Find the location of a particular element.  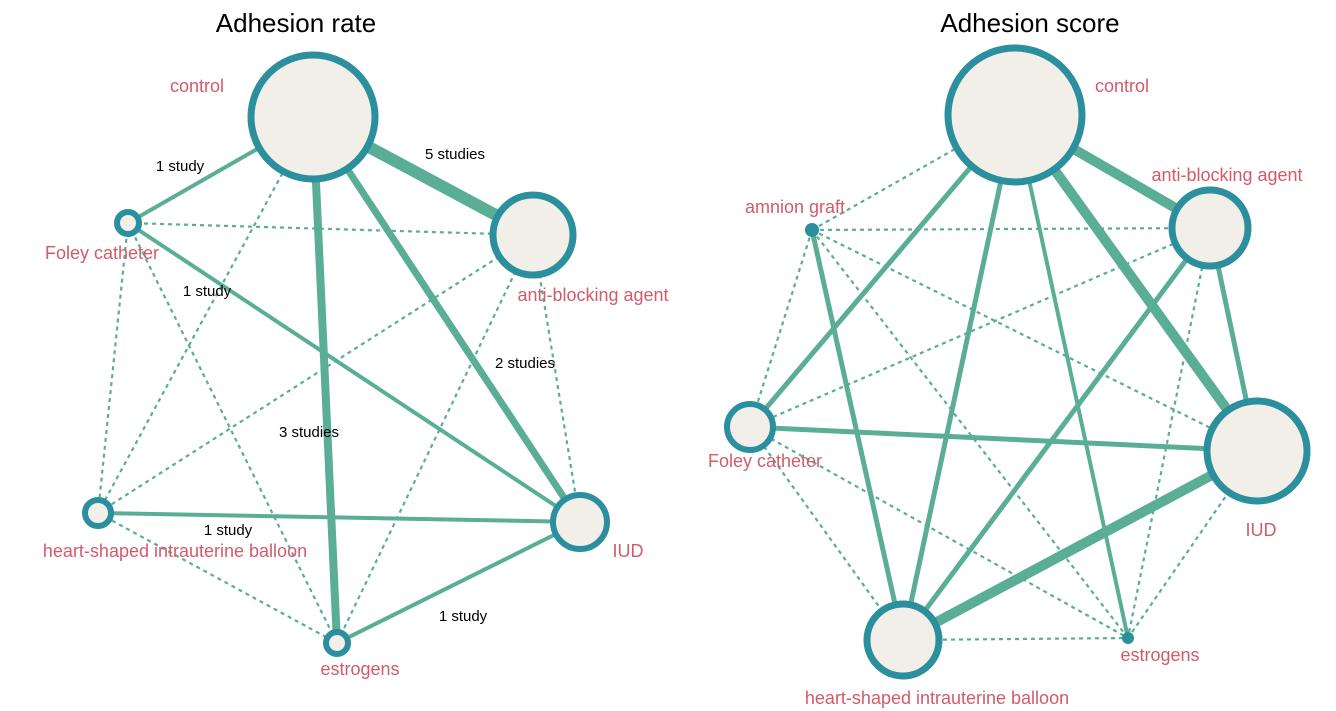

left-title: Adhesion rate is located at coordinates (296, 23).